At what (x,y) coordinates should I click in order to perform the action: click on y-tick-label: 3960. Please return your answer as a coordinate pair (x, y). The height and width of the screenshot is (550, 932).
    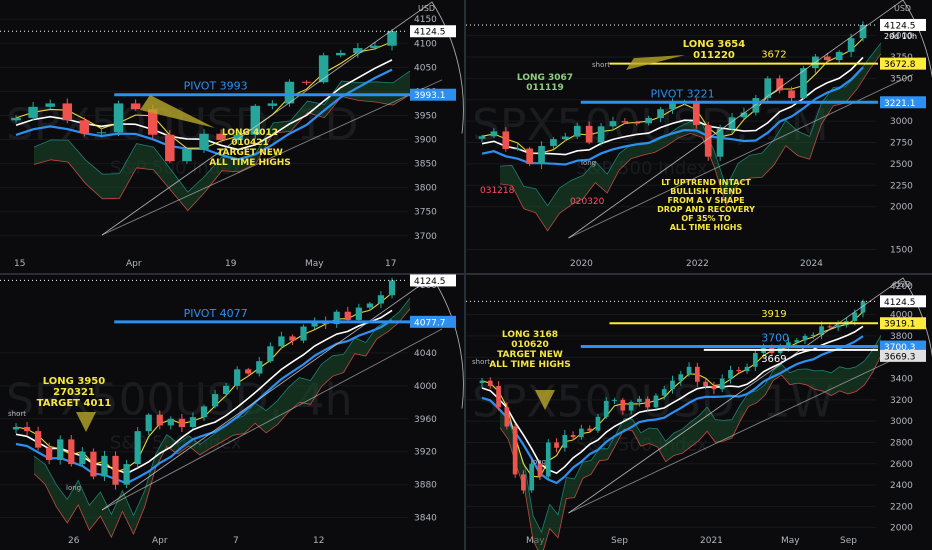
    Looking at the image, I should click on (425, 420).